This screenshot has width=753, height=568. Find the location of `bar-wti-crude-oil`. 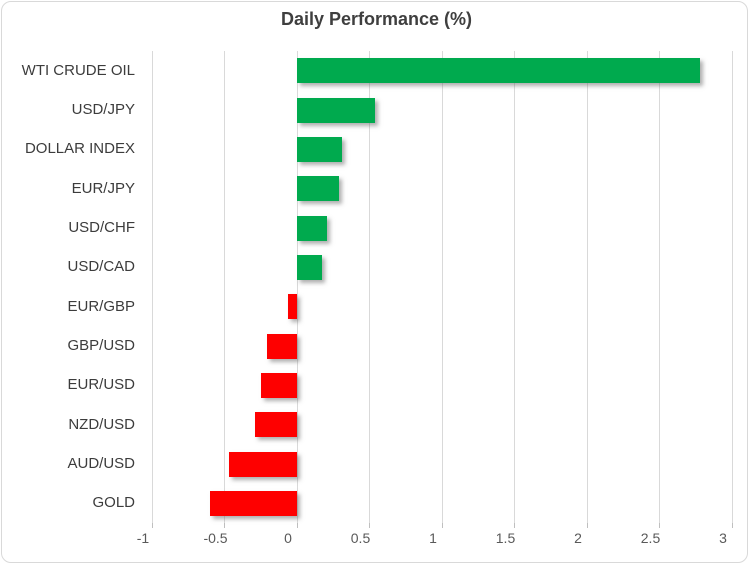

bar-wti-crude-oil is located at coordinates (499, 71).